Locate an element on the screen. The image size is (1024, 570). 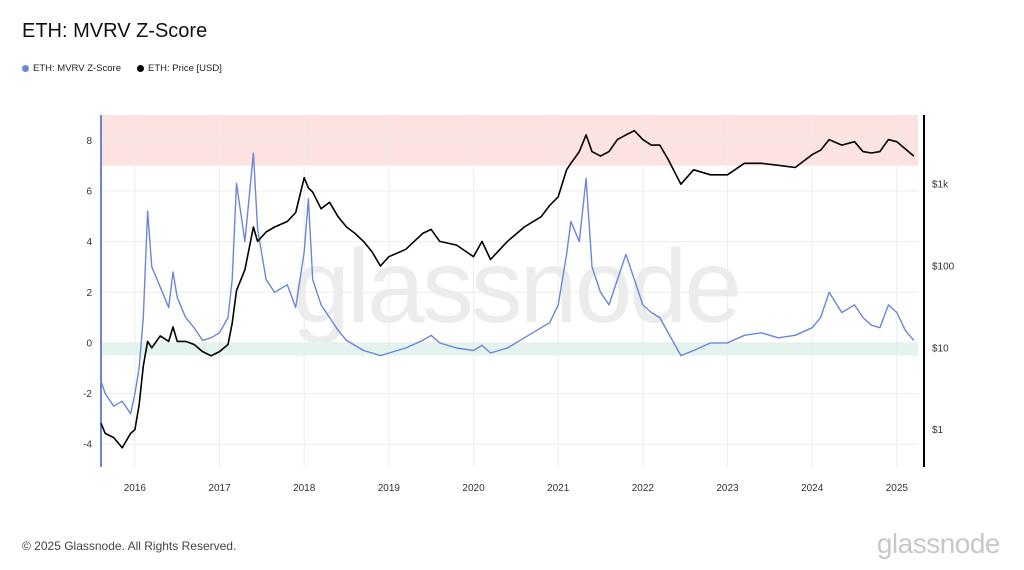
band-undervalued is located at coordinates (509, 349).